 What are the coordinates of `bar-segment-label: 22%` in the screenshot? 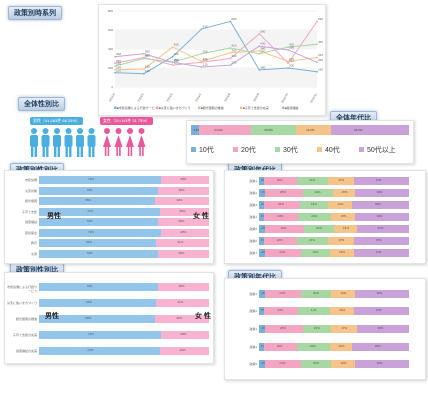 It's located at (279, 240).